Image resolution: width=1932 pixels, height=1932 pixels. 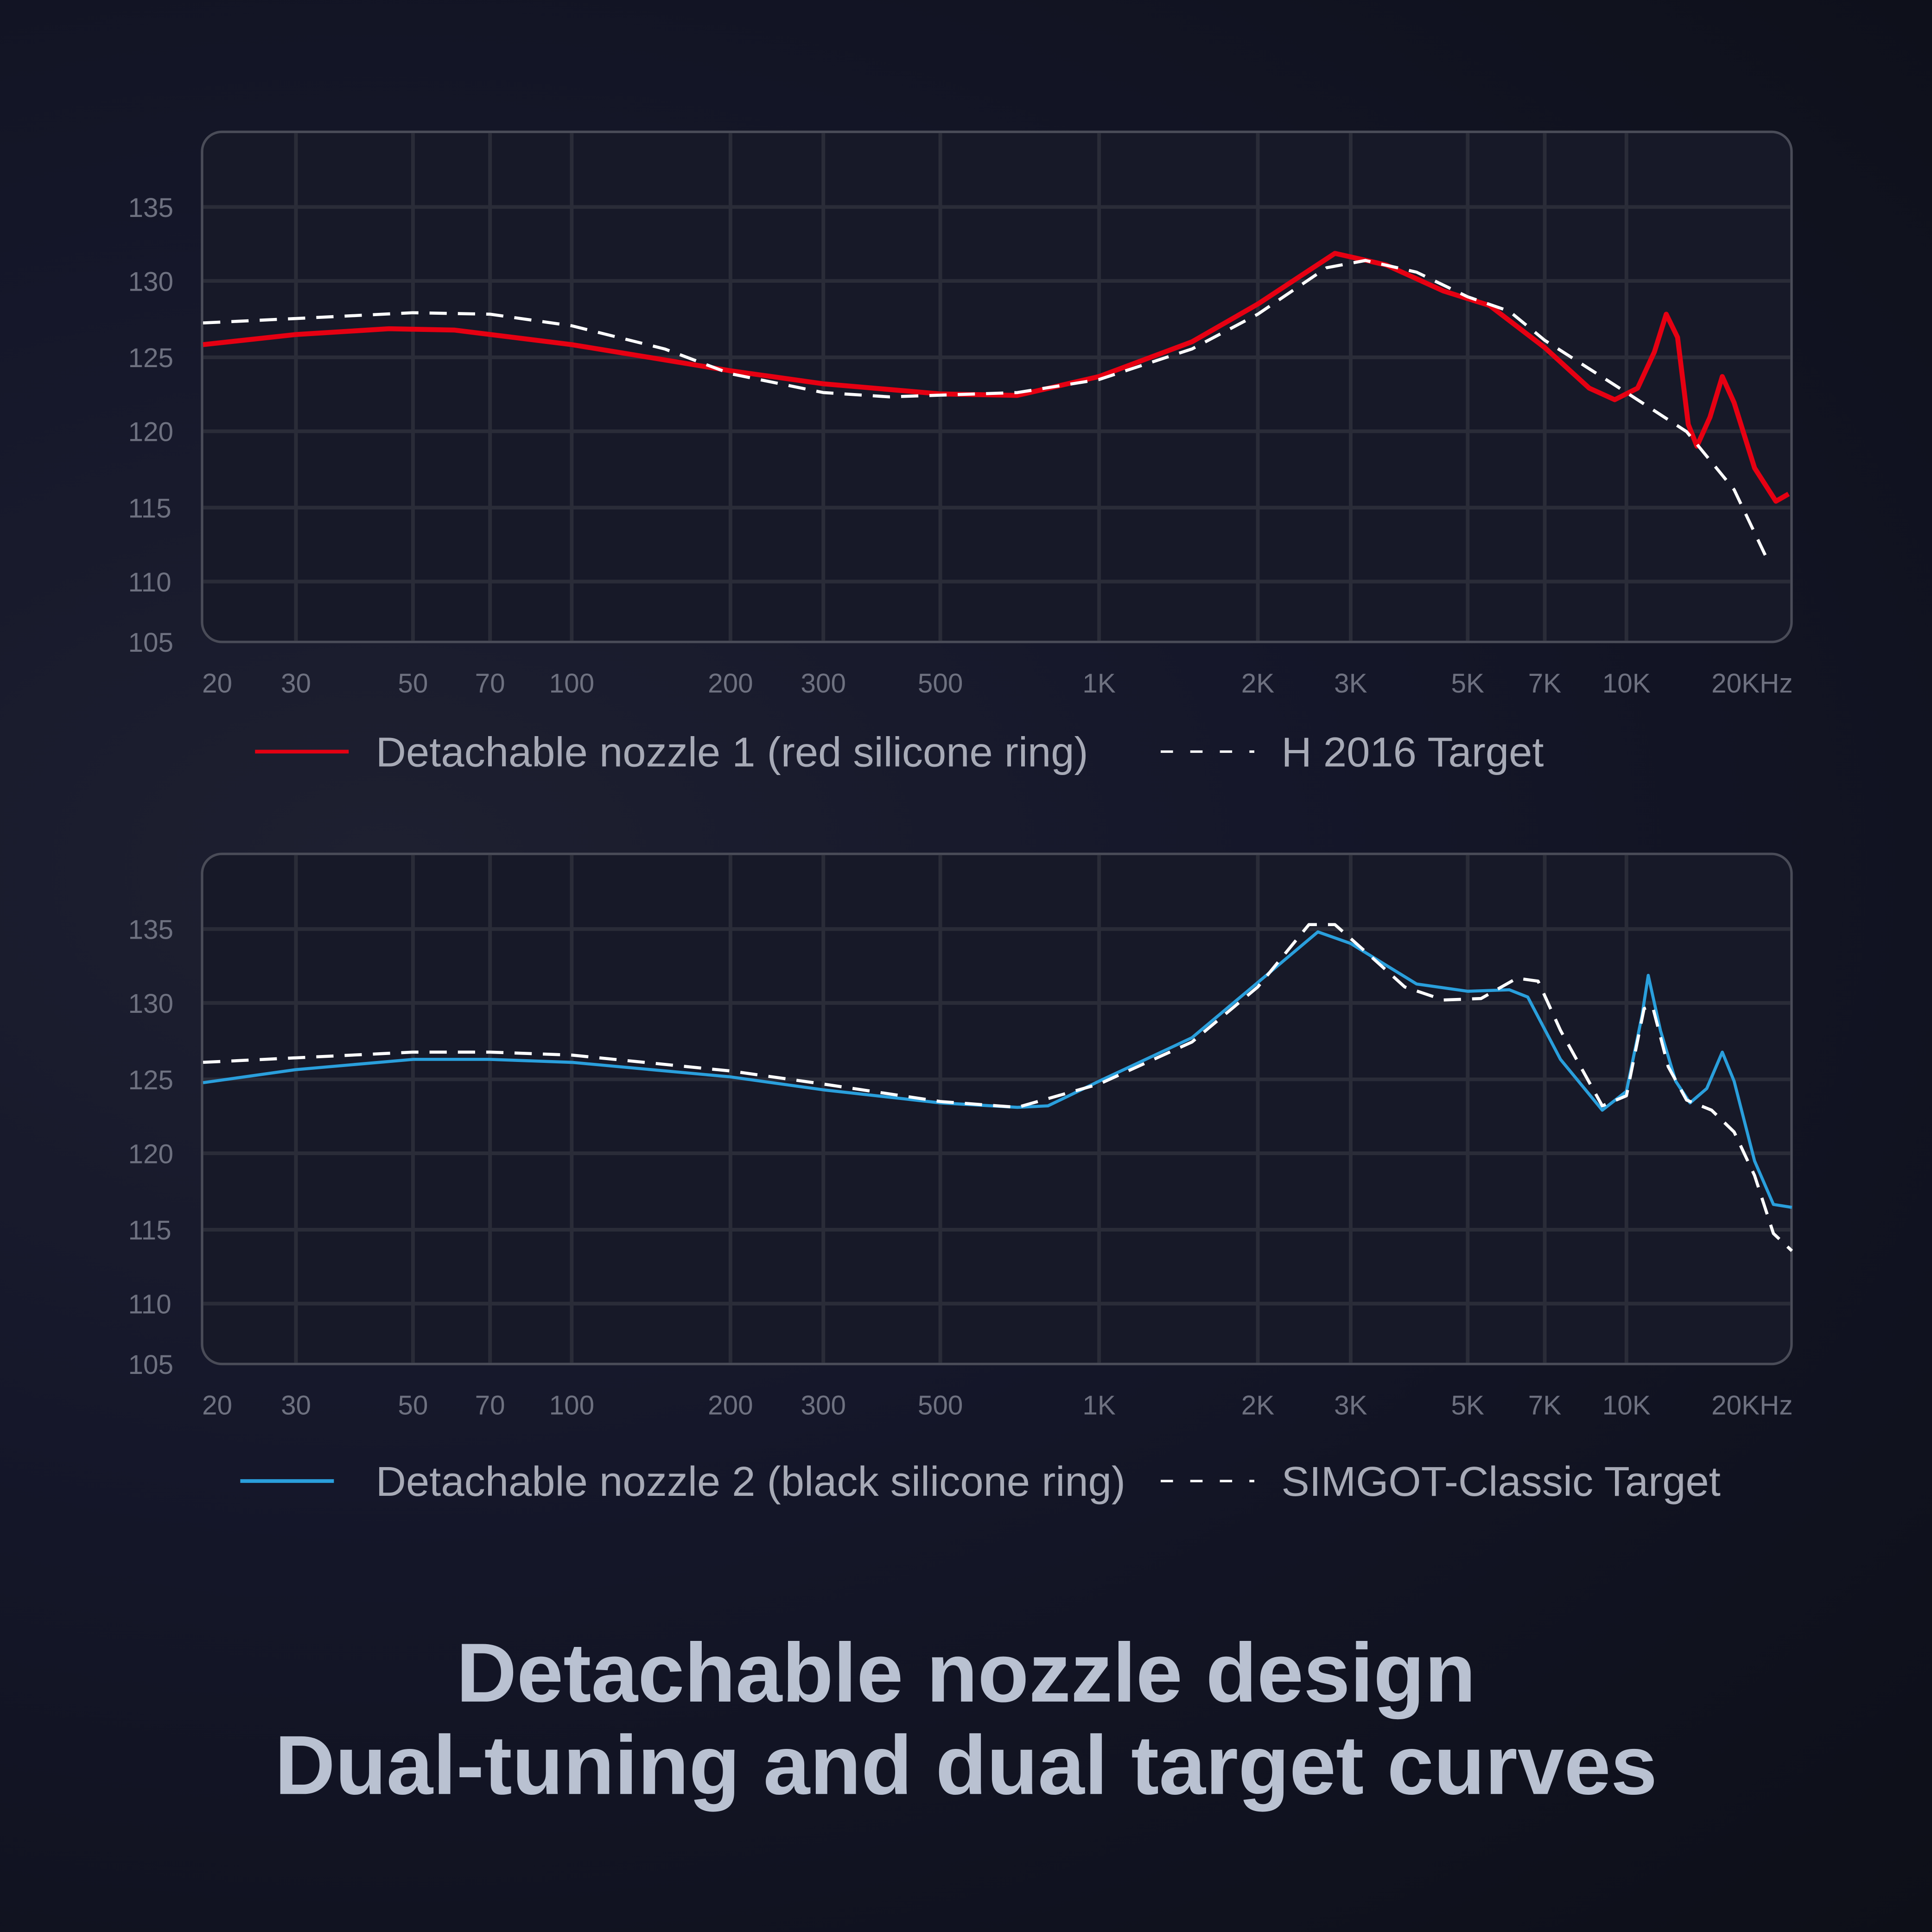 I want to click on headline-line-1: Detachable nozzle design, so click(x=966, y=1673).